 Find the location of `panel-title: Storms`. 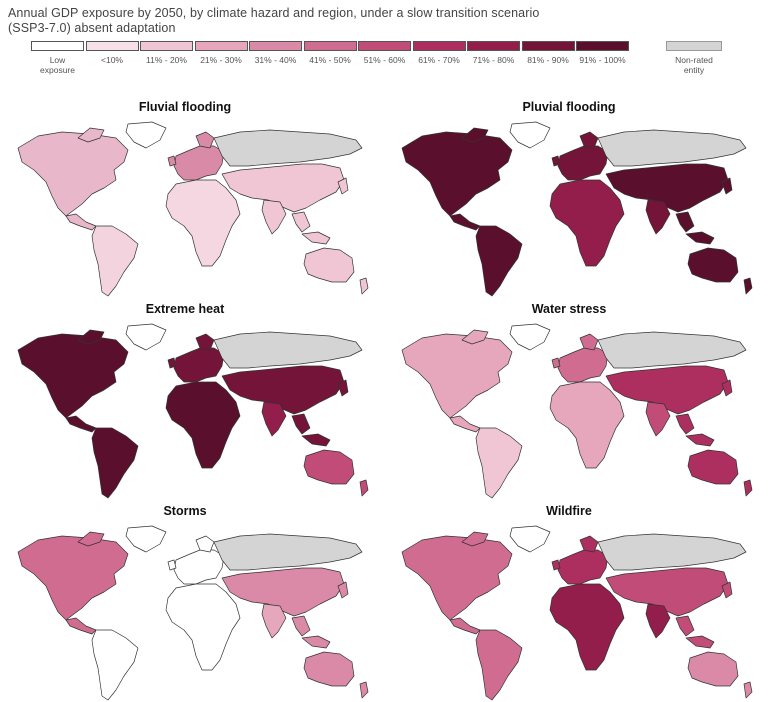

panel-title: Storms is located at coordinates (185, 511).